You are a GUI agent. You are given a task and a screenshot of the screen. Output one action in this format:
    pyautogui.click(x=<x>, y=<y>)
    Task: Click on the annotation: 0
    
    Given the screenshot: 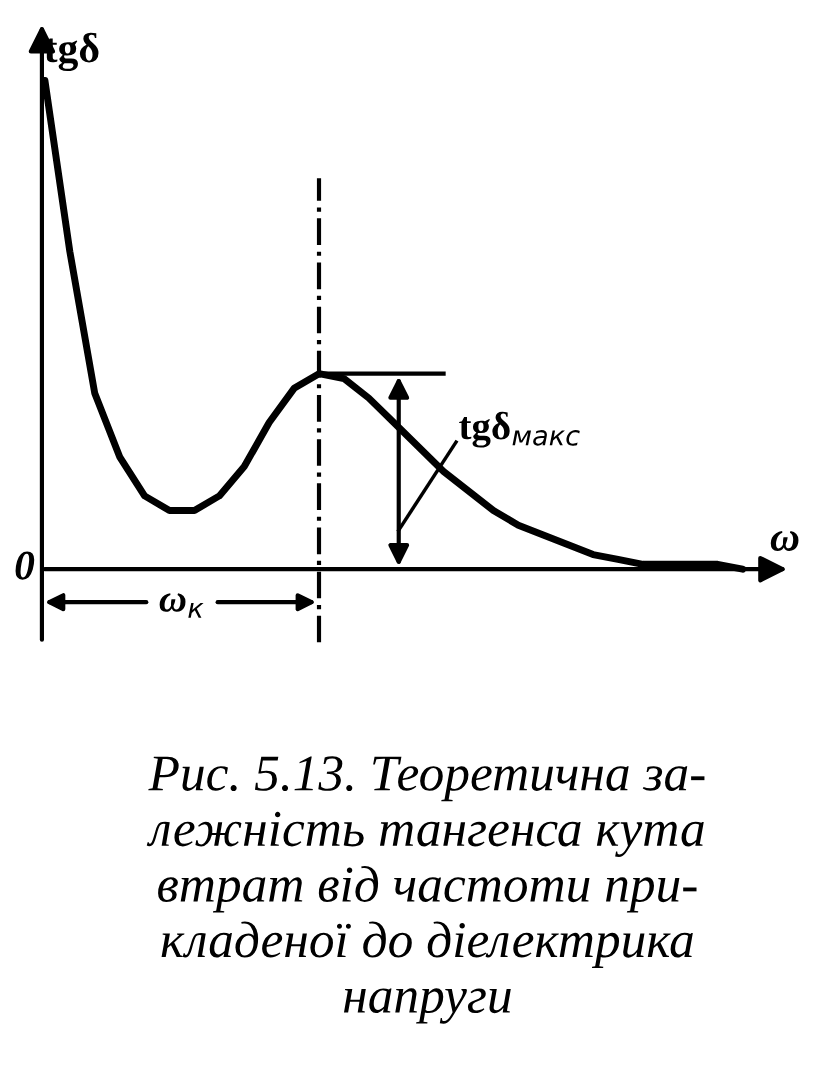 What is the action you would take?
    pyautogui.click(x=25, y=565)
    